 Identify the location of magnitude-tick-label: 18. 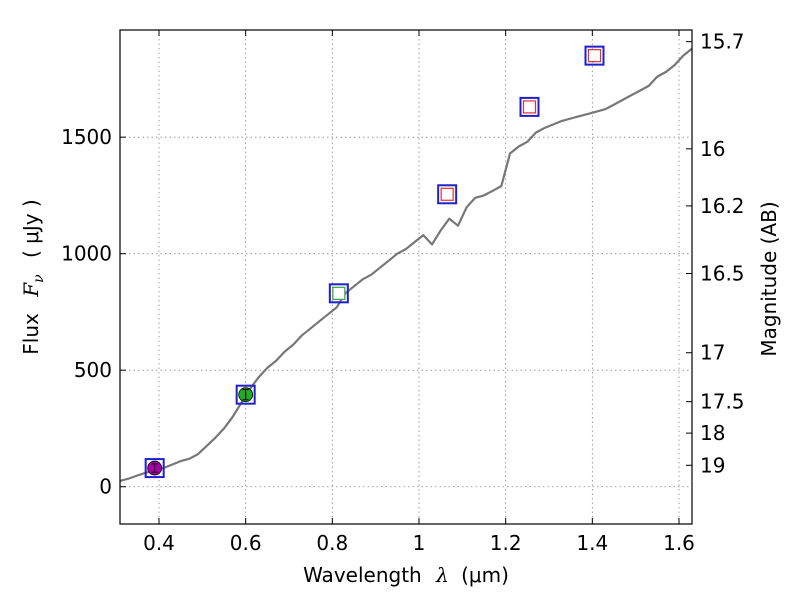
(712, 433).